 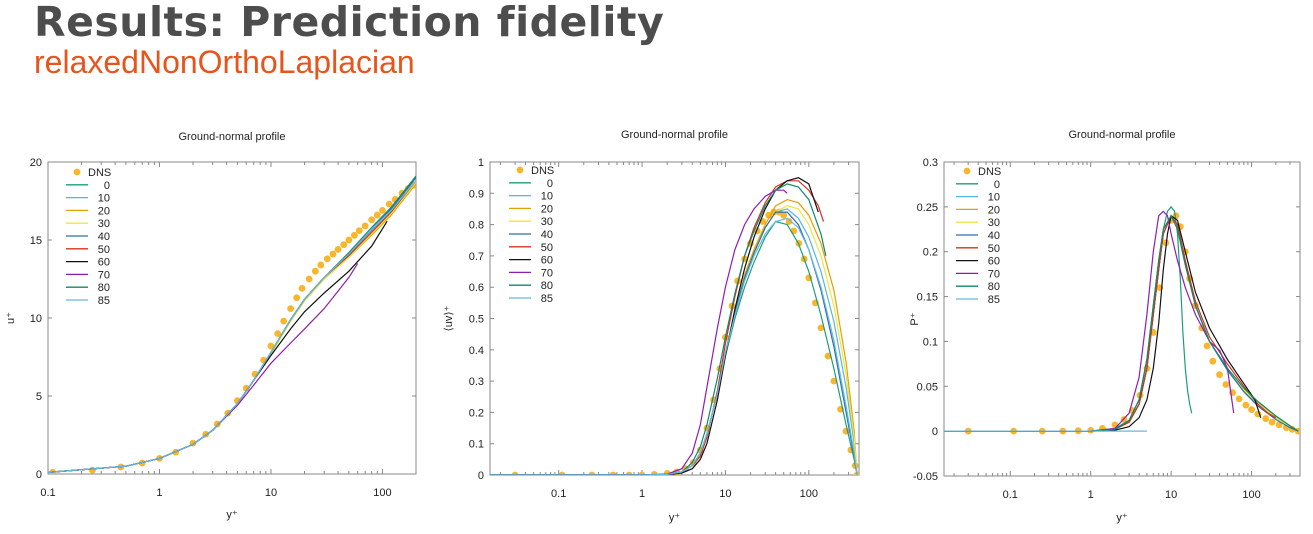 What do you see at coordinates (476, 257) in the screenshot?
I see `y-tick-label: 0.7` at bounding box center [476, 257].